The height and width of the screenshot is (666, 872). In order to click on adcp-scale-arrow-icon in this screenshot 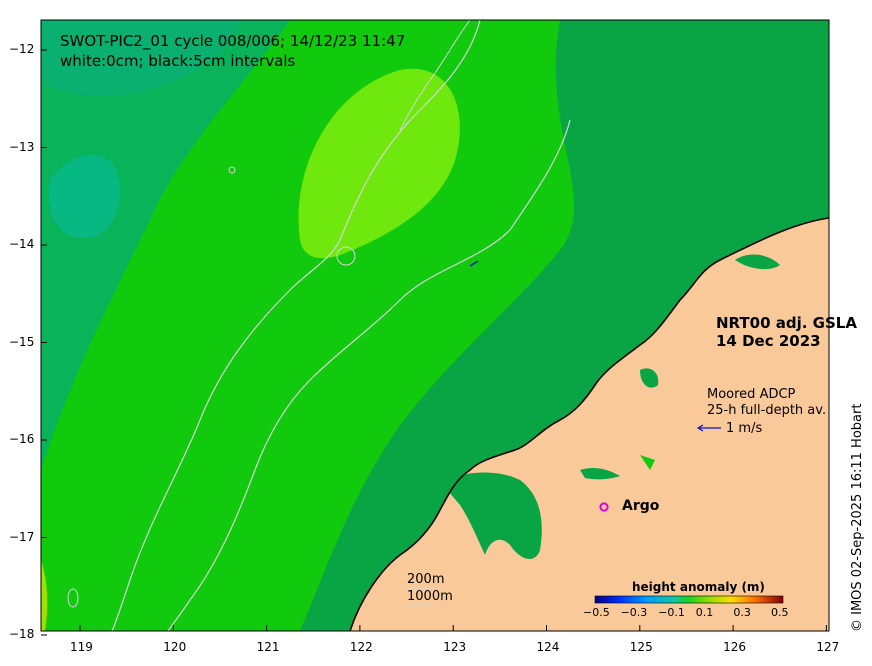, I will do `click(708, 428)`.